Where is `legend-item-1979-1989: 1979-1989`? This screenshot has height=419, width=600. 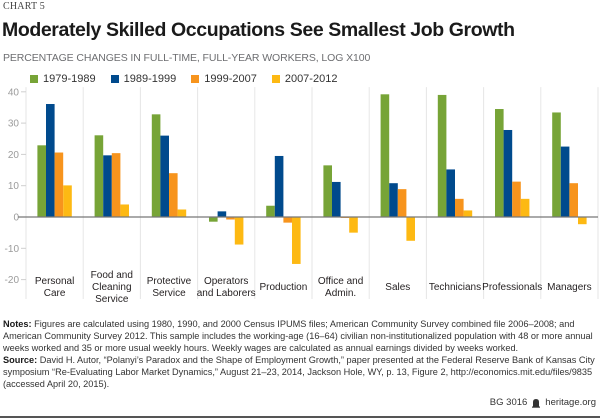 legend-item-1979-1989: 1979-1989 is located at coordinates (63, 79).